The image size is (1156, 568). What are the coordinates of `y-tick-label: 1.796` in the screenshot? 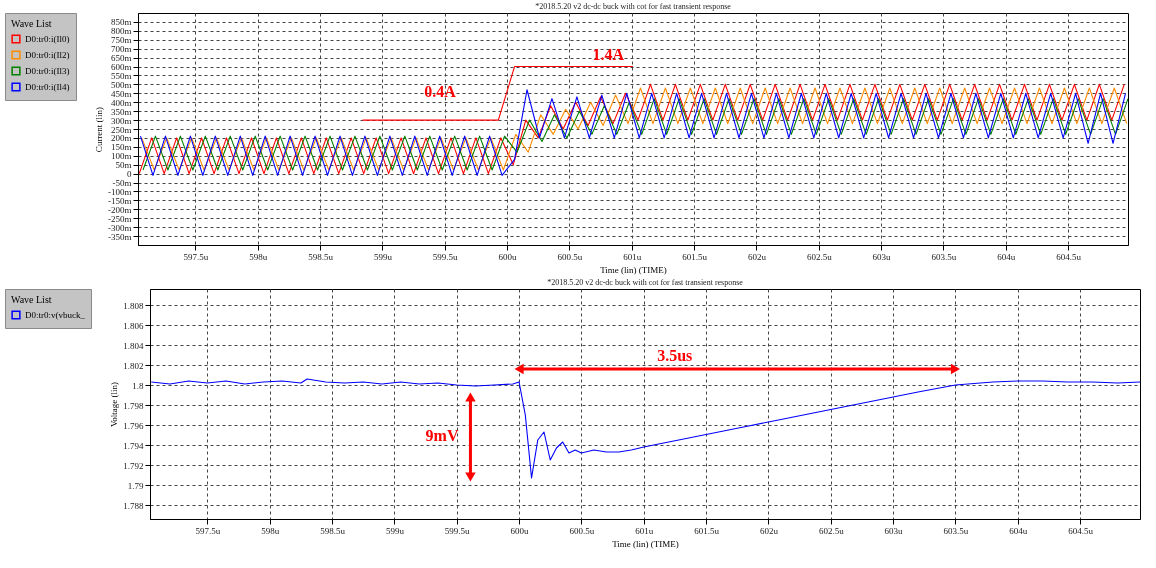 It's located at (133, 425).